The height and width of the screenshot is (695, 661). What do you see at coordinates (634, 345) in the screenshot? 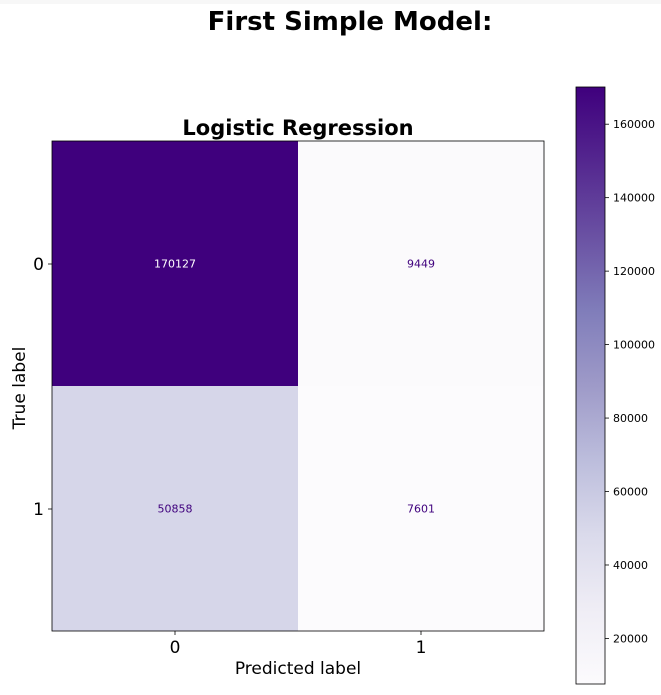
I see `colorbar-tick-label-4: 100000` at bounding box center [634, 345].